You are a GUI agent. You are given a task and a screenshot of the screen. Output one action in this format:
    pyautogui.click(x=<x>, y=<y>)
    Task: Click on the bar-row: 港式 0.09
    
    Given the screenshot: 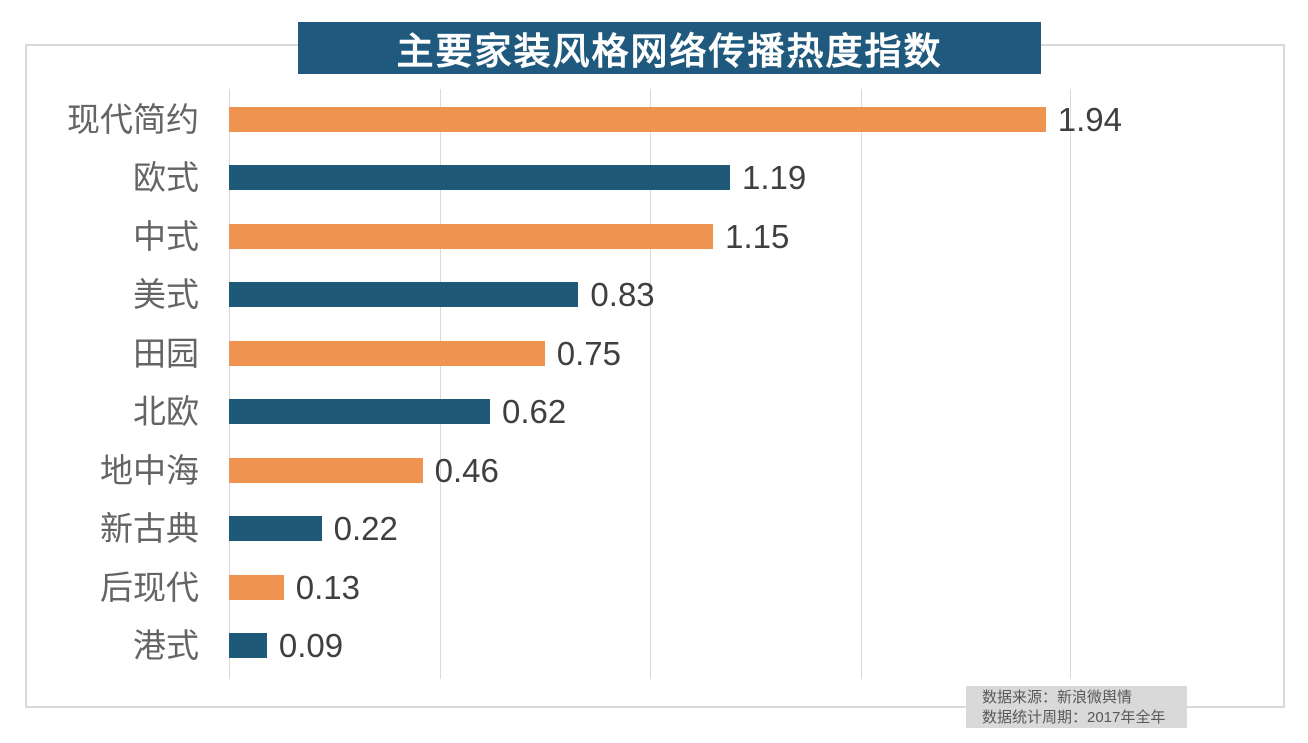 What is the action you would take?
    pyautogui.click(x=548, y=646)
    